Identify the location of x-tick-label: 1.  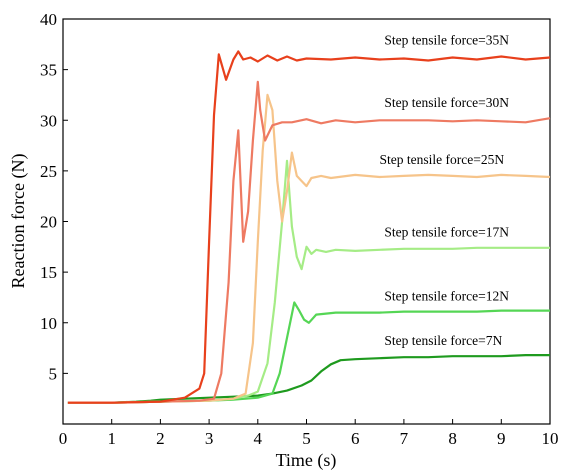
(111, 438).